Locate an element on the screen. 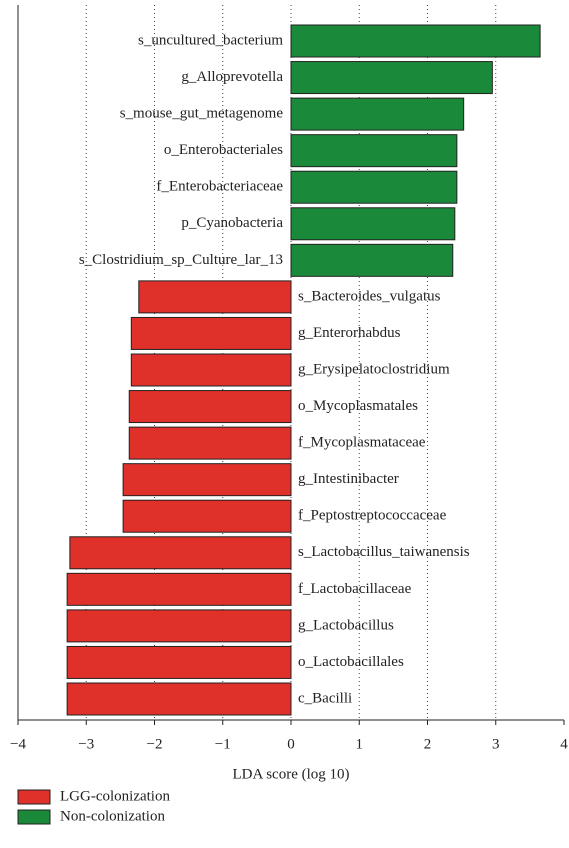  category-label: f_Peptostreptococcaceae is located at coordinates (372, 516).